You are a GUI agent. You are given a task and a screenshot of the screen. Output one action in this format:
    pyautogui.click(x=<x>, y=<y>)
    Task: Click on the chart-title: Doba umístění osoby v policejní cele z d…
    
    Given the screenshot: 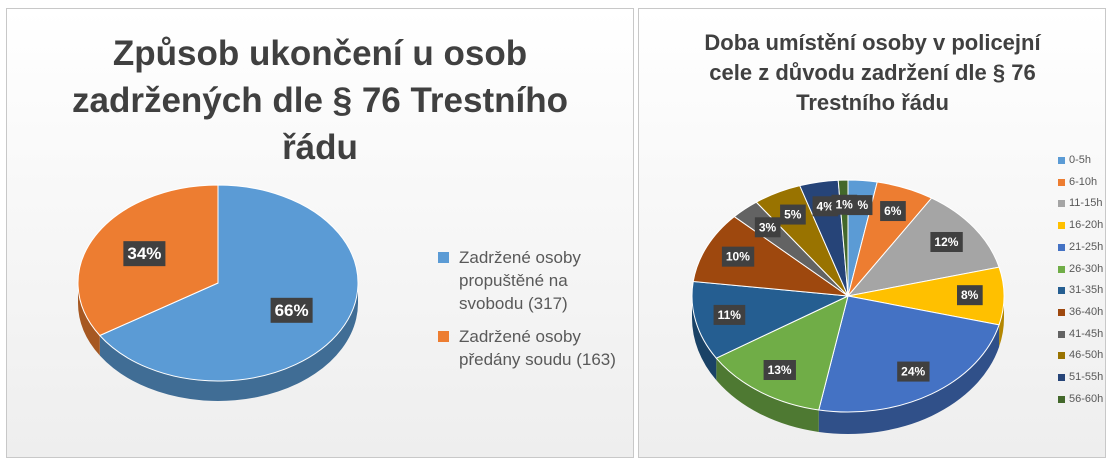 What is the action you would take?
    pyautogui.click(x=872, y=72)
    